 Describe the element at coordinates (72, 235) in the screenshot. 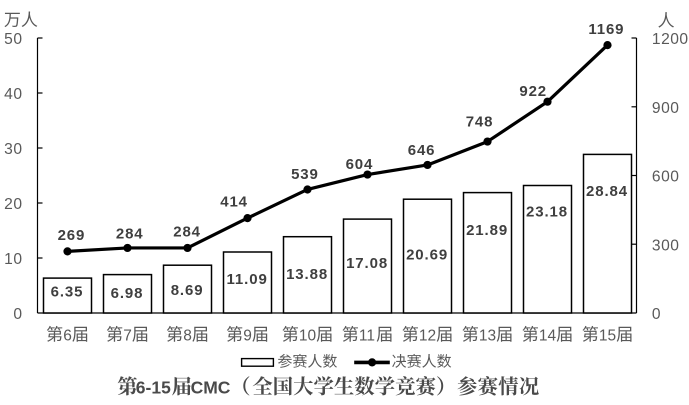

I see `svg-text: 269` at that location.